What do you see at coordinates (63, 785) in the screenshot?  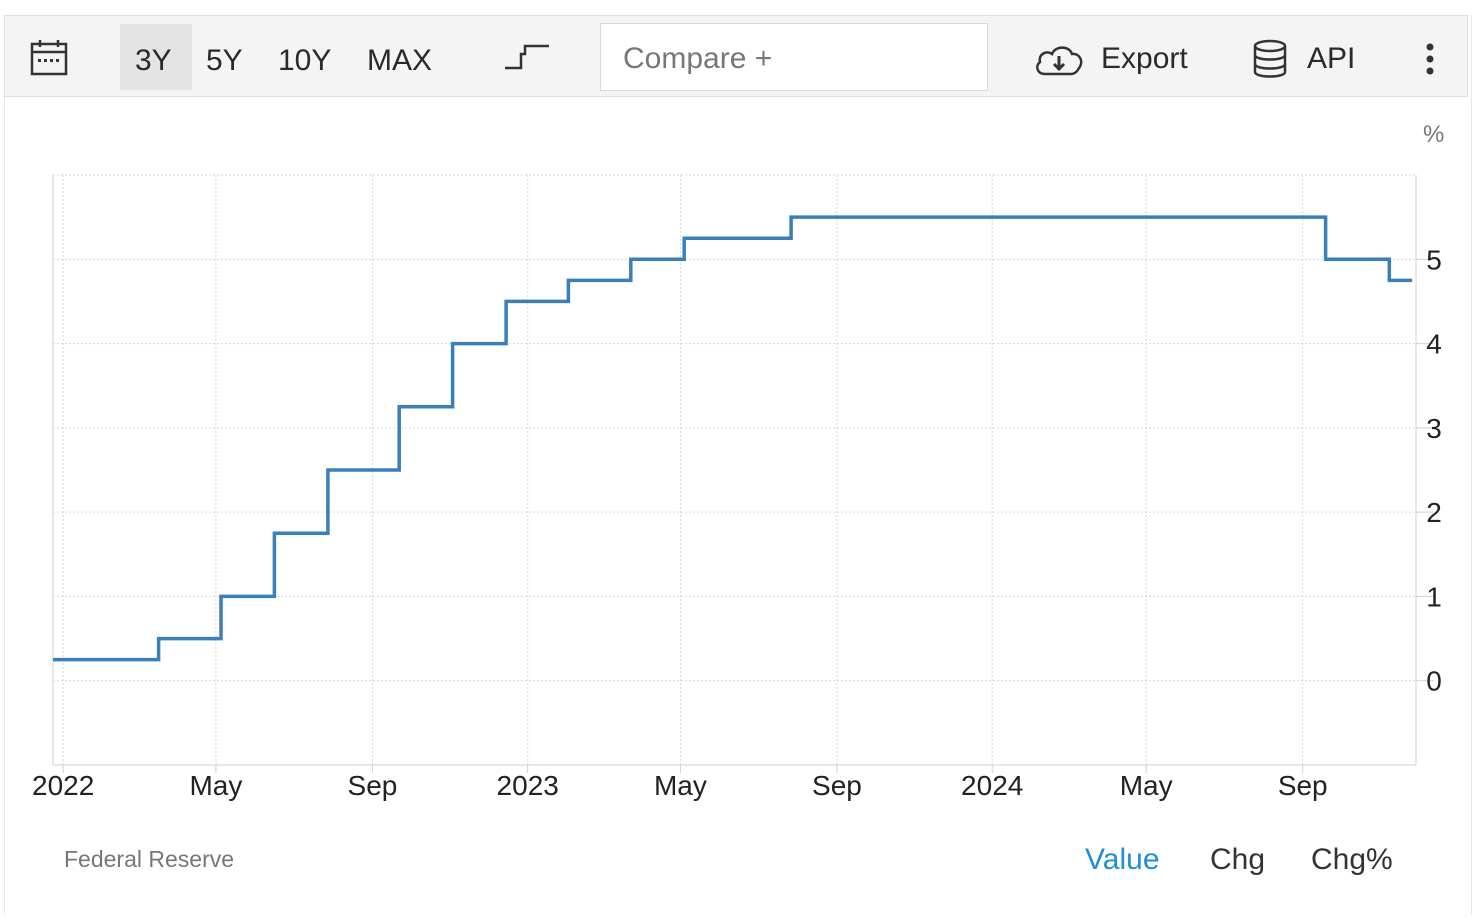 I see `x-tick-label: 2022` at bounding box center [63, 785].